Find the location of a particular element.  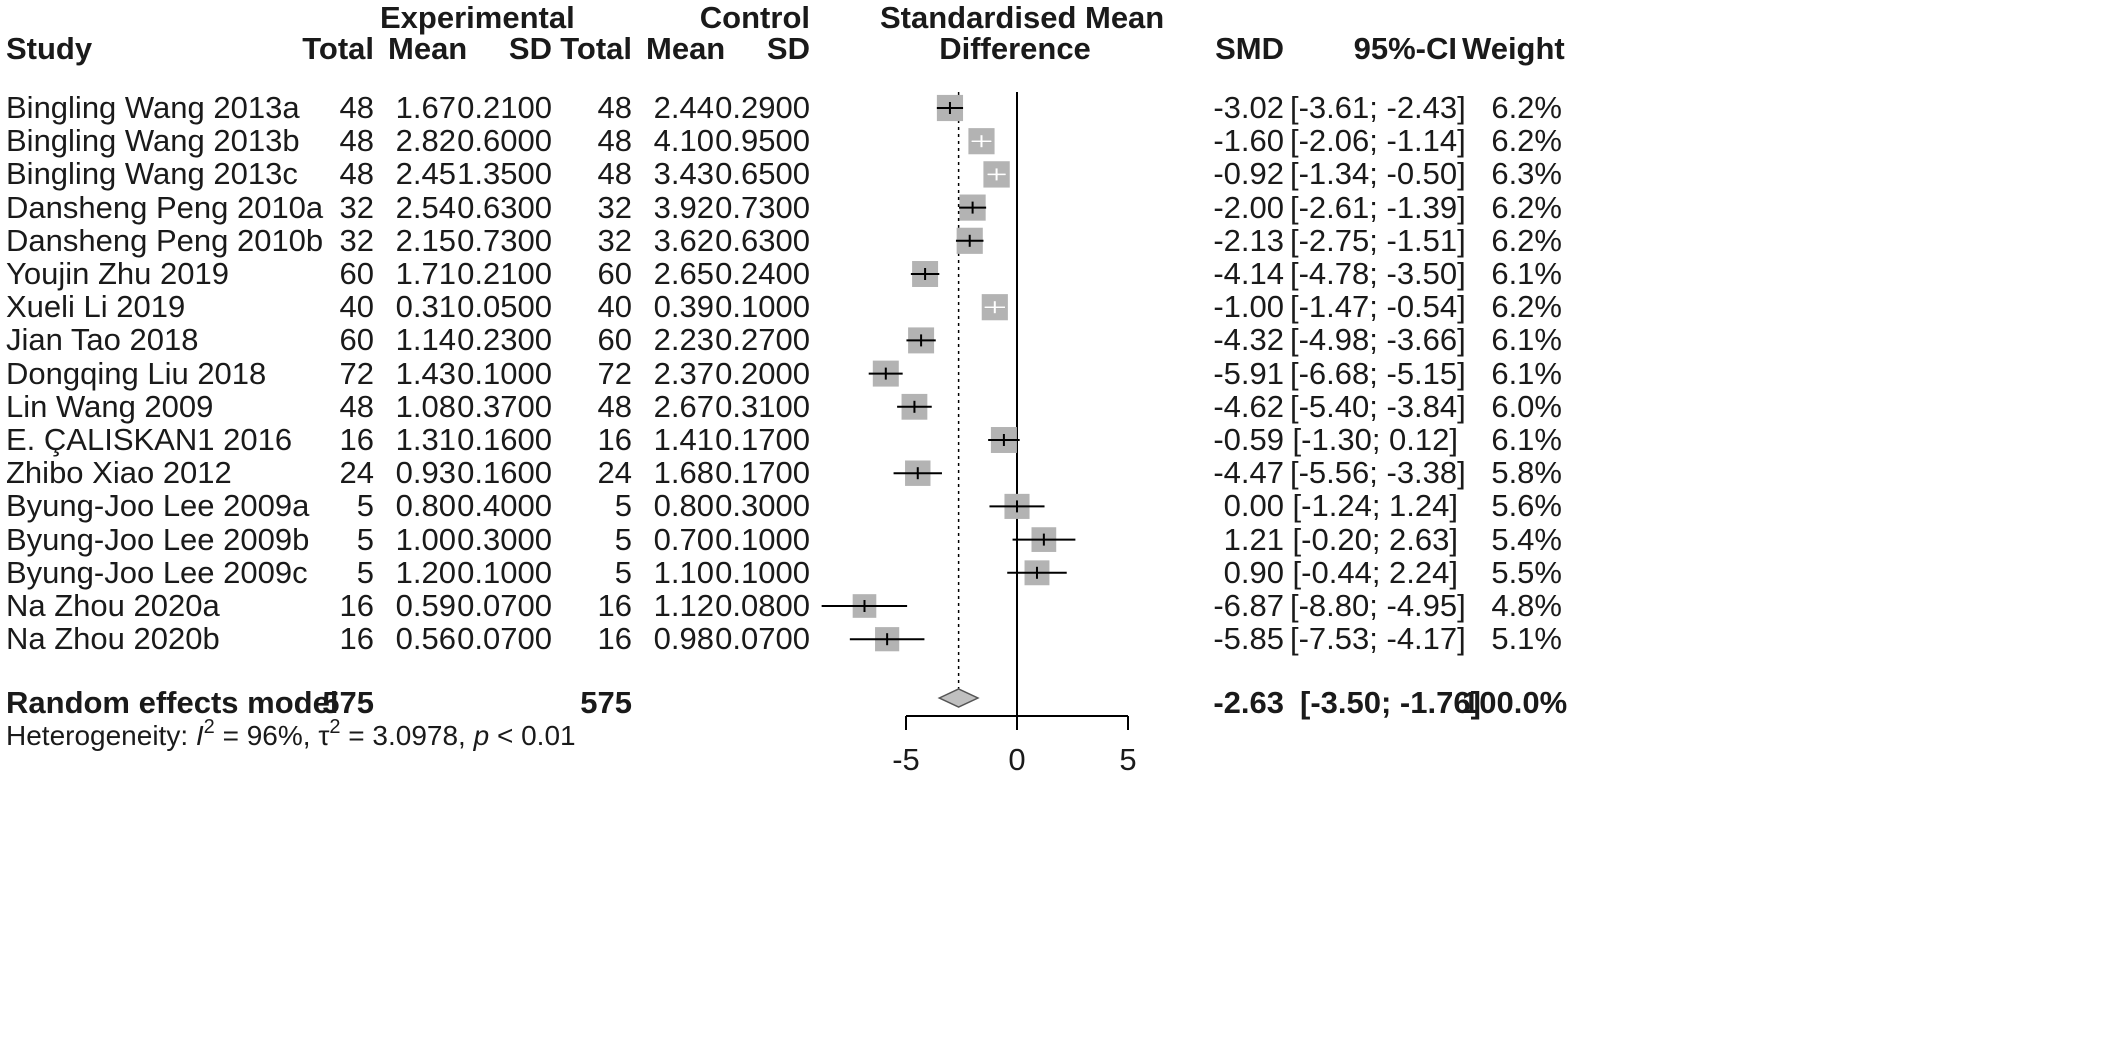

cell-ci: [-2.06; -1.14] is located at coordinates (1378, 141).